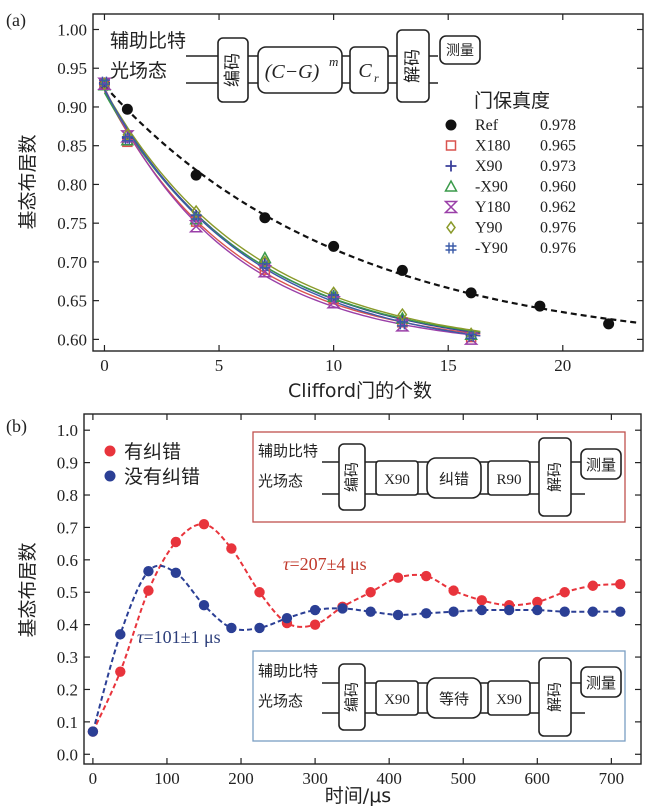 The height and width of the screenshot is (812, 650). I want to click on panel-b-xtick-label: 400, so click(389, 778).